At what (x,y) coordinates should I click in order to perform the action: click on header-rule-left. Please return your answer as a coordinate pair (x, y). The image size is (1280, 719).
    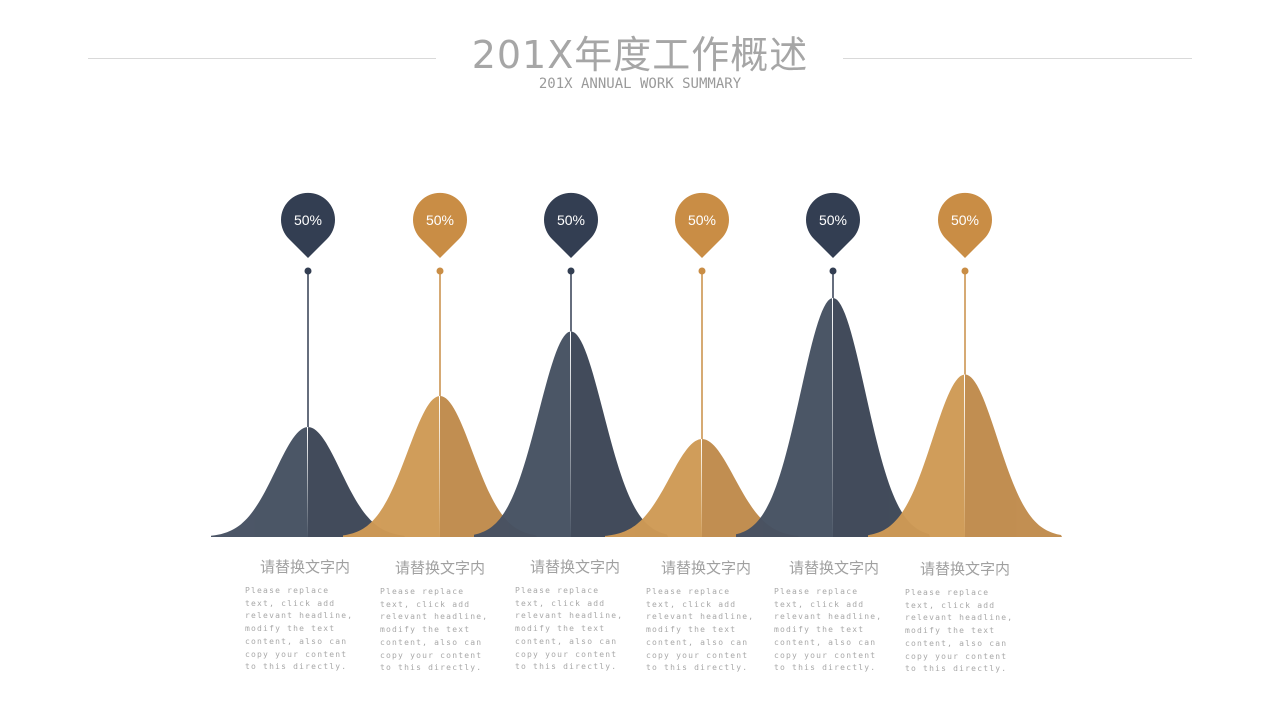
    Looking at the image, I should click on (262, 58).